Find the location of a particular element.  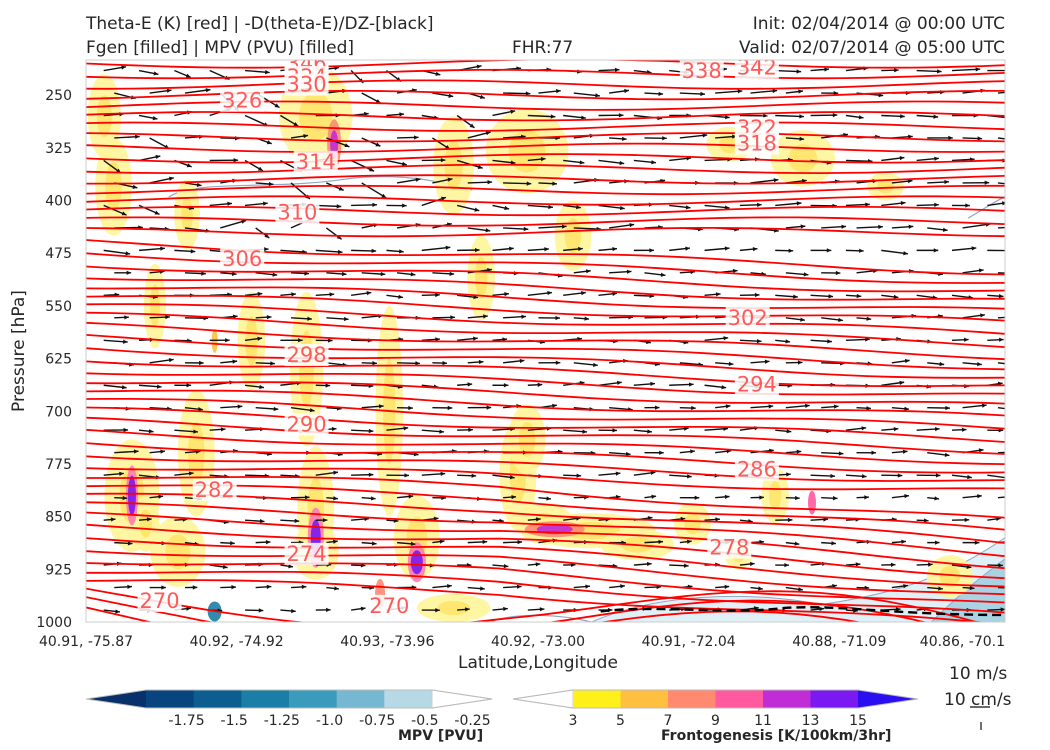

vector-key-horizontal: 10 m/s is located at coordinates (978, 674).